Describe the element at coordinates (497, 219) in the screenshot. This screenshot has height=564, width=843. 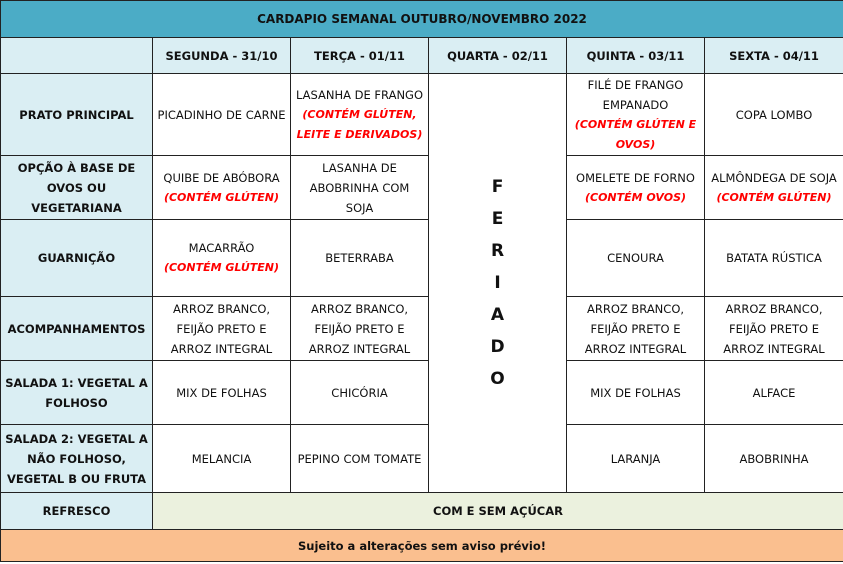
I see `holiday-letter: E` at that location.